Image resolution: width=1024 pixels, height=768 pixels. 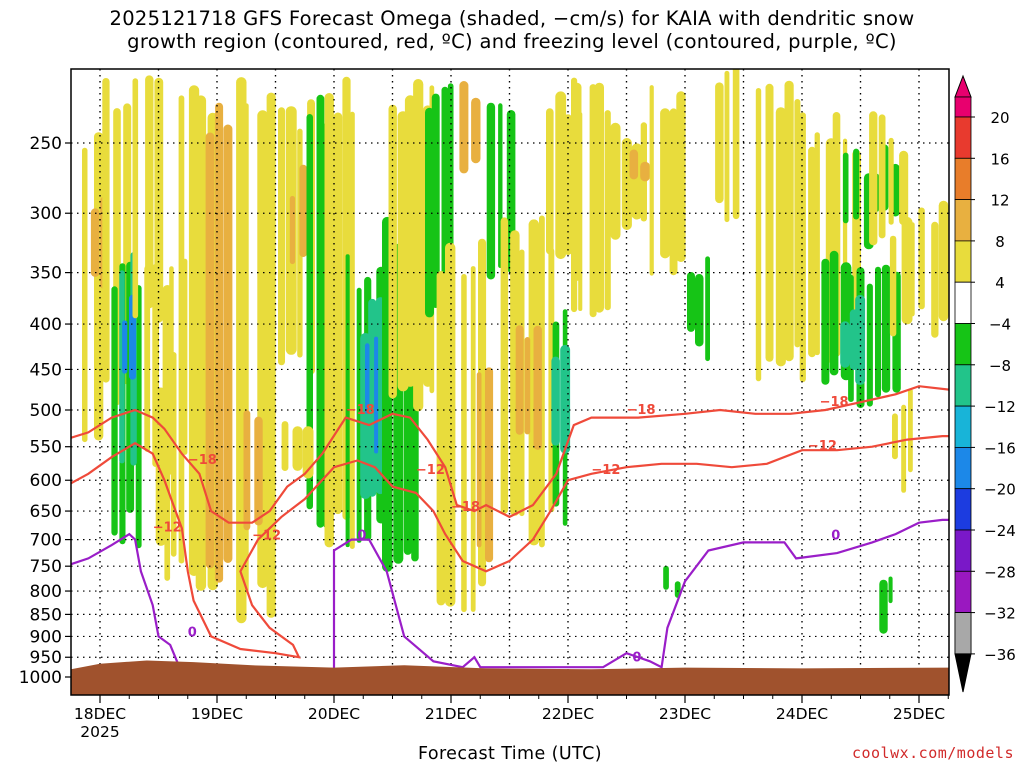 What do you see at coordinates (919, 714) in the screenshot?
I see `x-tick-label: 25DEC` at bounding box center [919, 714].